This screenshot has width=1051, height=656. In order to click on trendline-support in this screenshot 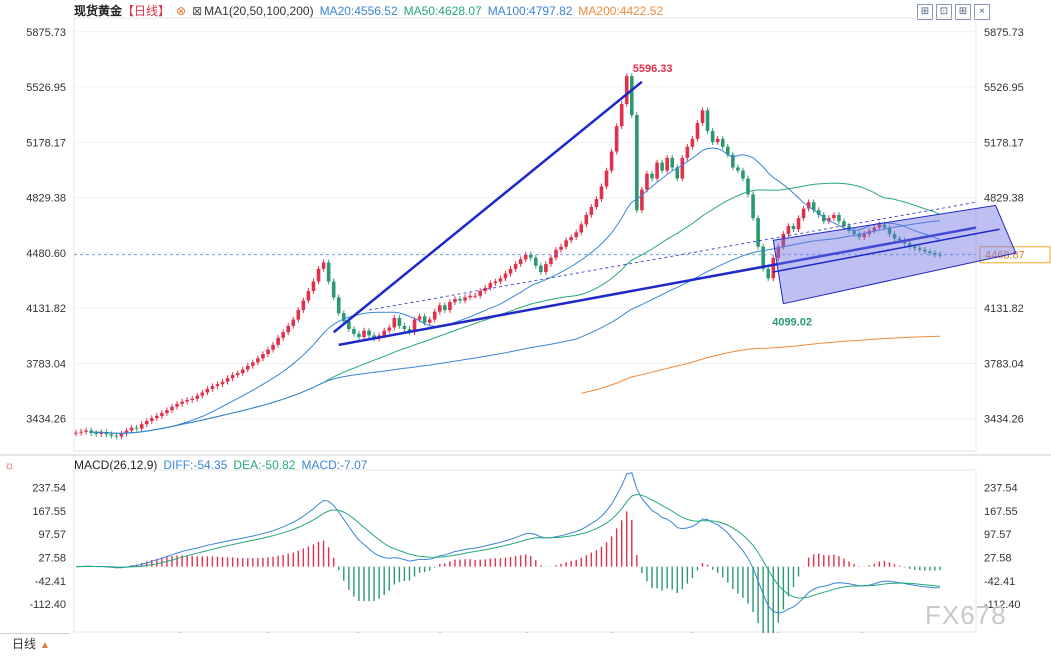, I will do `click(657, 286)`.